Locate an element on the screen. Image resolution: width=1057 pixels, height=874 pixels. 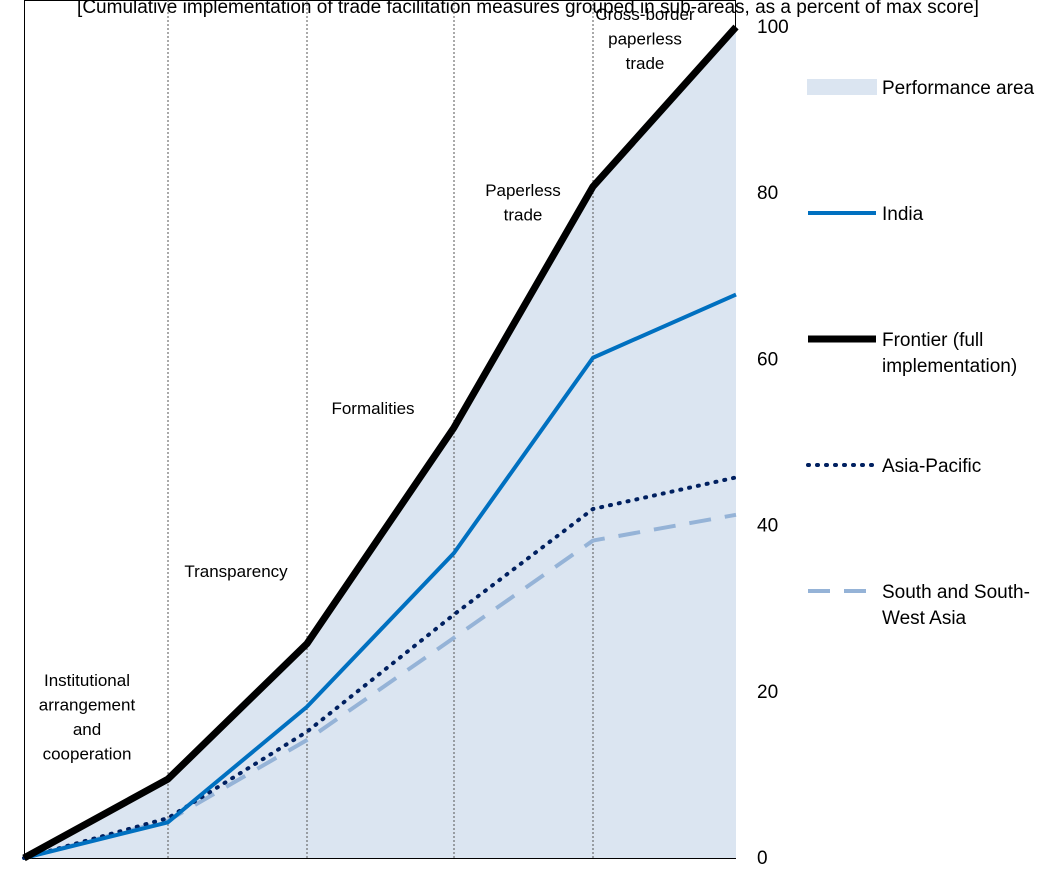
stage-label-formalities: Formalities is located at coordinates (372, 408).